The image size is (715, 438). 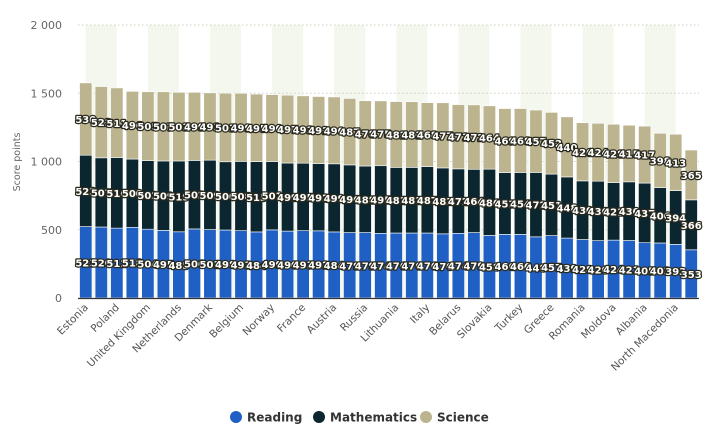 What do you see at coordinates (274, 418) in the screenshot?
I see `legend-label: Reading` at bounding box center [274, 418].